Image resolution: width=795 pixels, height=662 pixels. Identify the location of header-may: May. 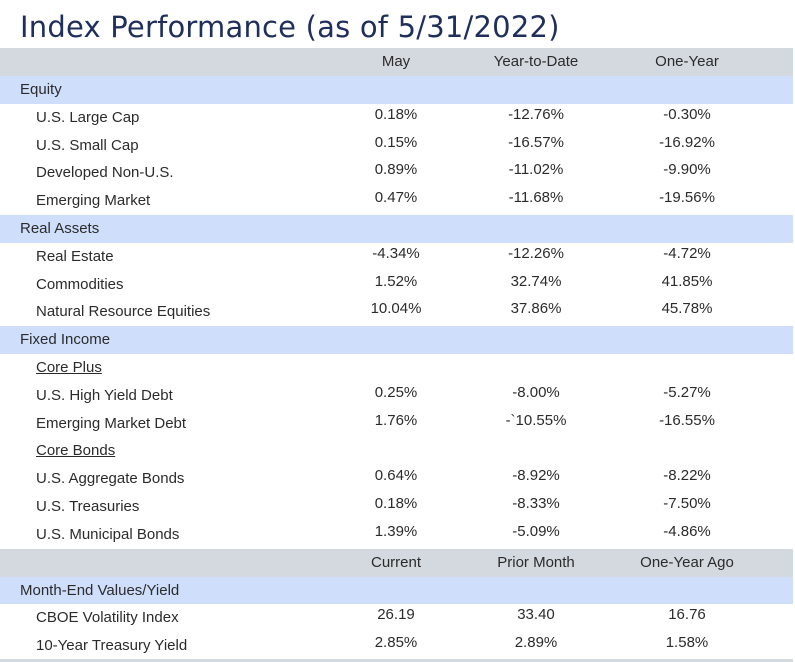
(396, 61).